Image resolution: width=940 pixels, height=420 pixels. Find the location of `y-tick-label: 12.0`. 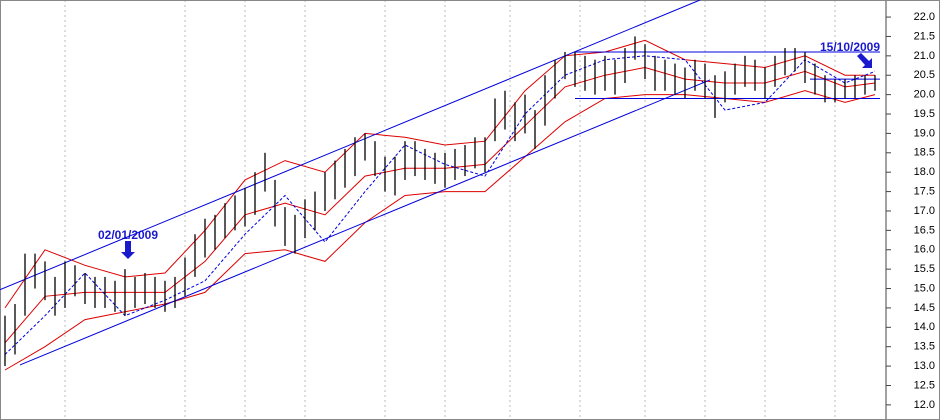

y-tick-label: 12.0 is located at coordinates (924, 405).